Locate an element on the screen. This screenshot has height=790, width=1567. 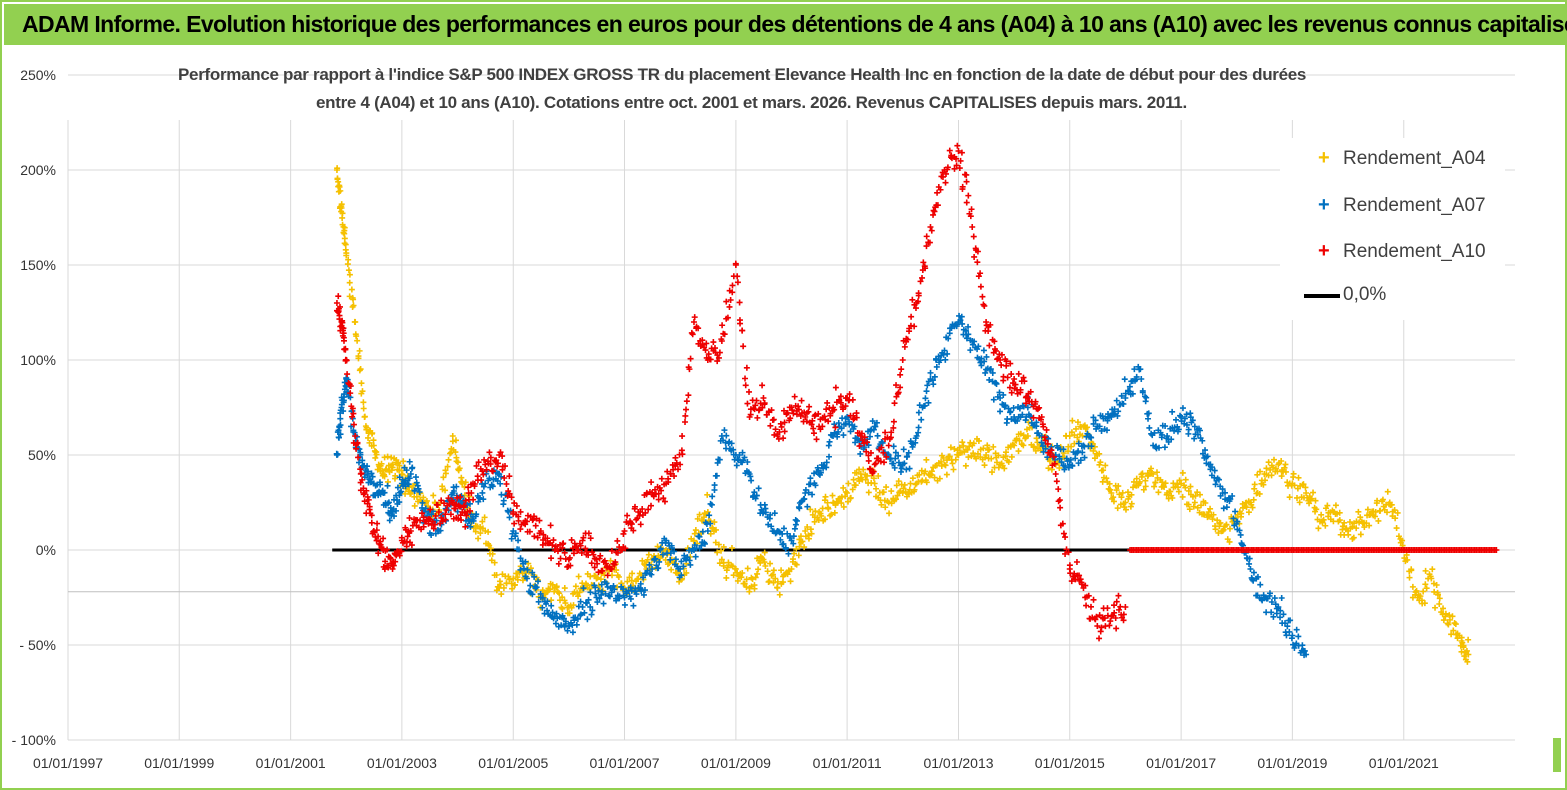
y-tick-label: 250% is located at coordinates (38, 75).